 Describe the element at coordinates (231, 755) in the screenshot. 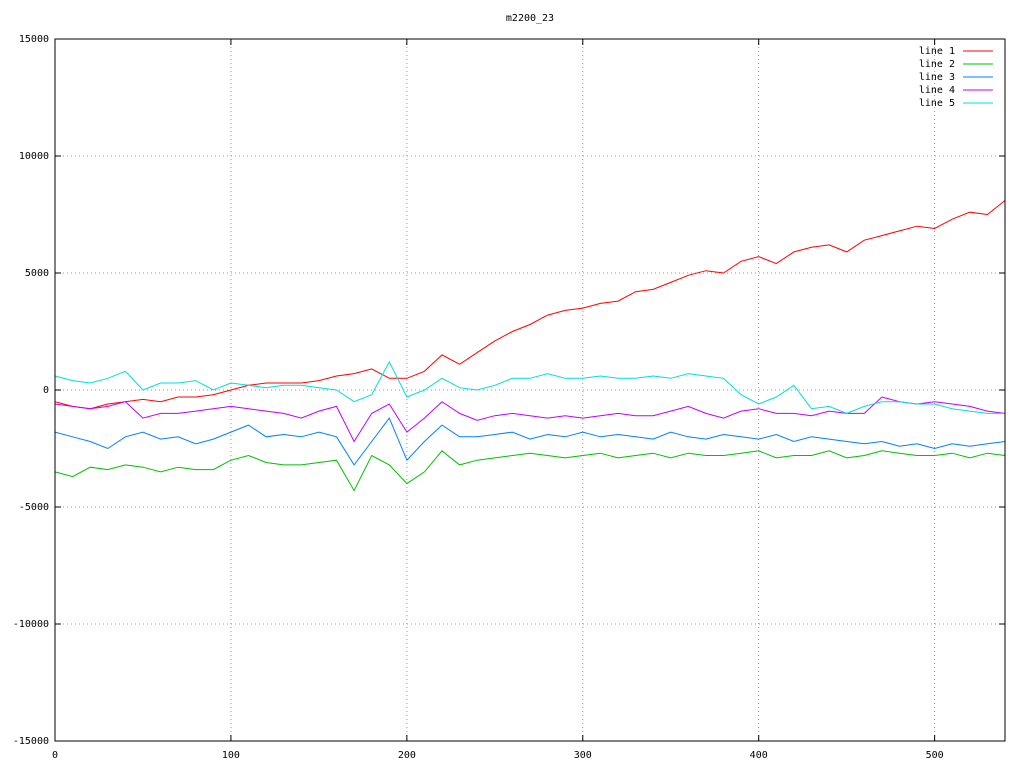

I see `x-tick-label: 100` at that location.